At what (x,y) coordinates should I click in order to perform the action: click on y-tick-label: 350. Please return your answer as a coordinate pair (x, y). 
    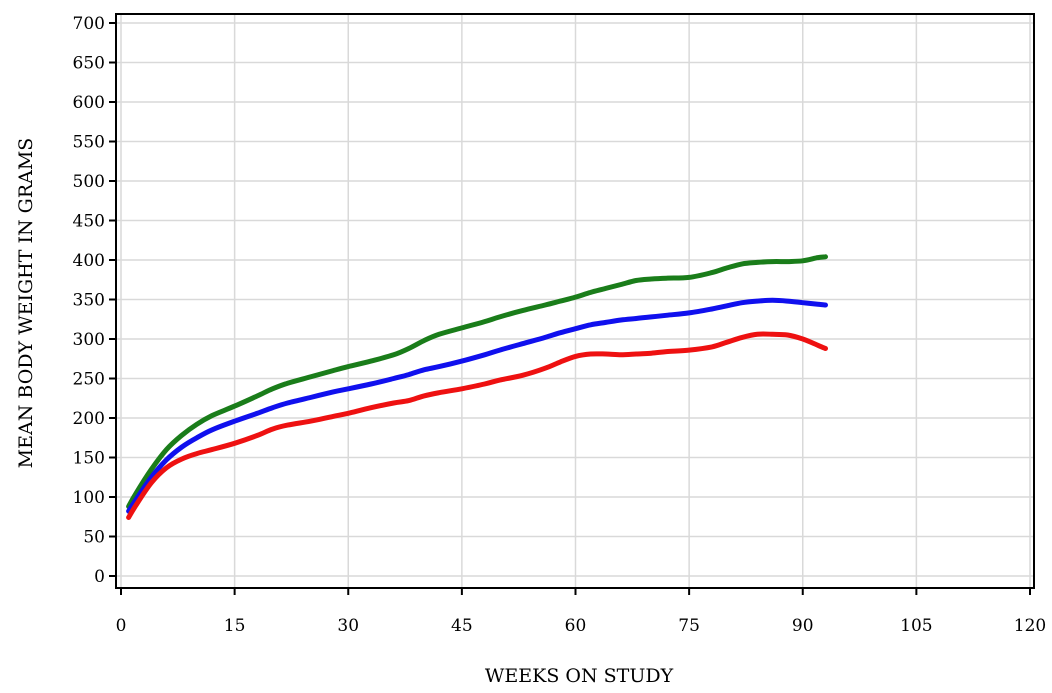
    Looking at the image, I should click on (89, 301).